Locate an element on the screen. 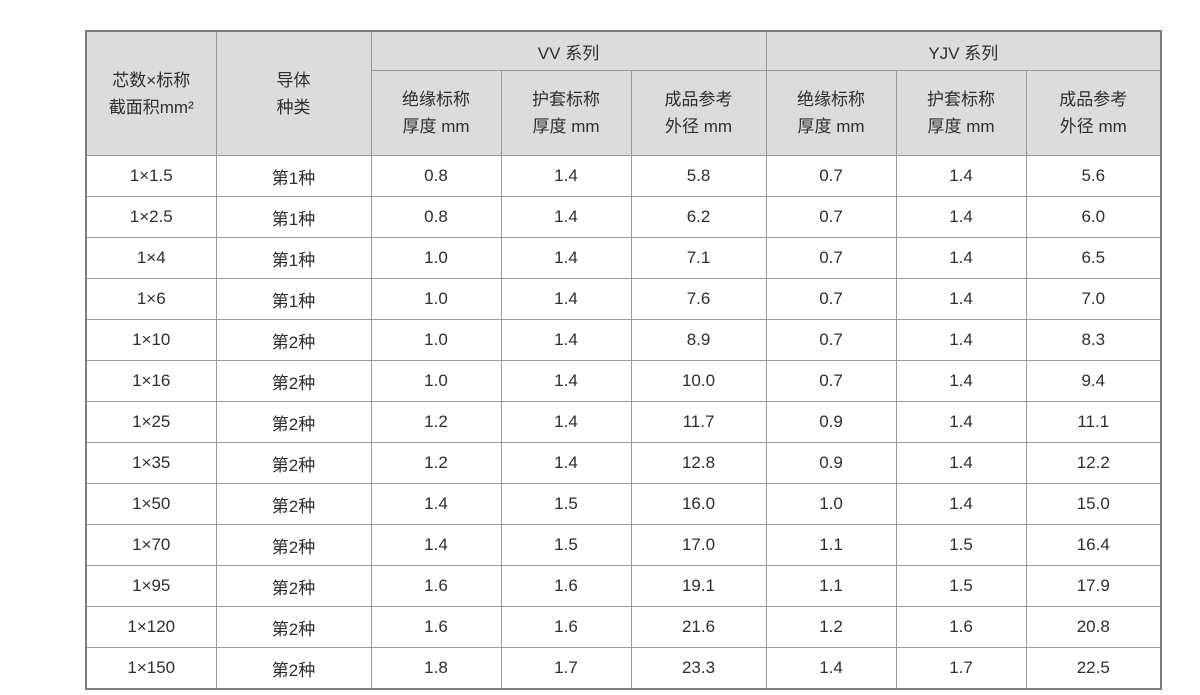 This screenshot has height=695, width=1200. yjv-series-group-header: YJV 系列 is located at coordinates (963, 50).